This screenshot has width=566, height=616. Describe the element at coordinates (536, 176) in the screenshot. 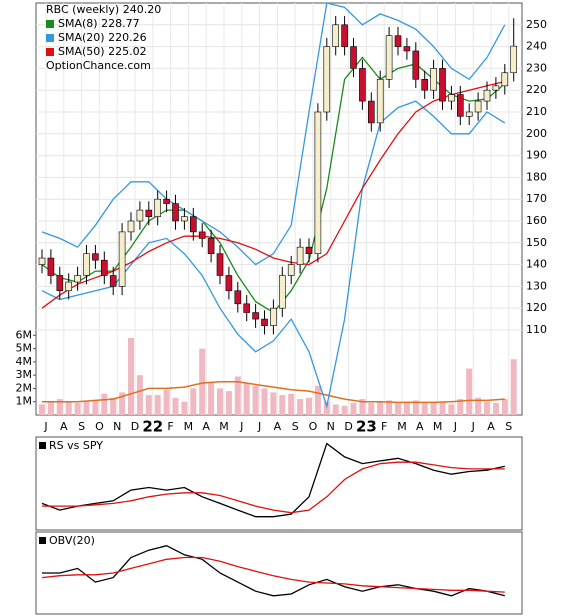

I see `y-tick-label: 180` at that location.